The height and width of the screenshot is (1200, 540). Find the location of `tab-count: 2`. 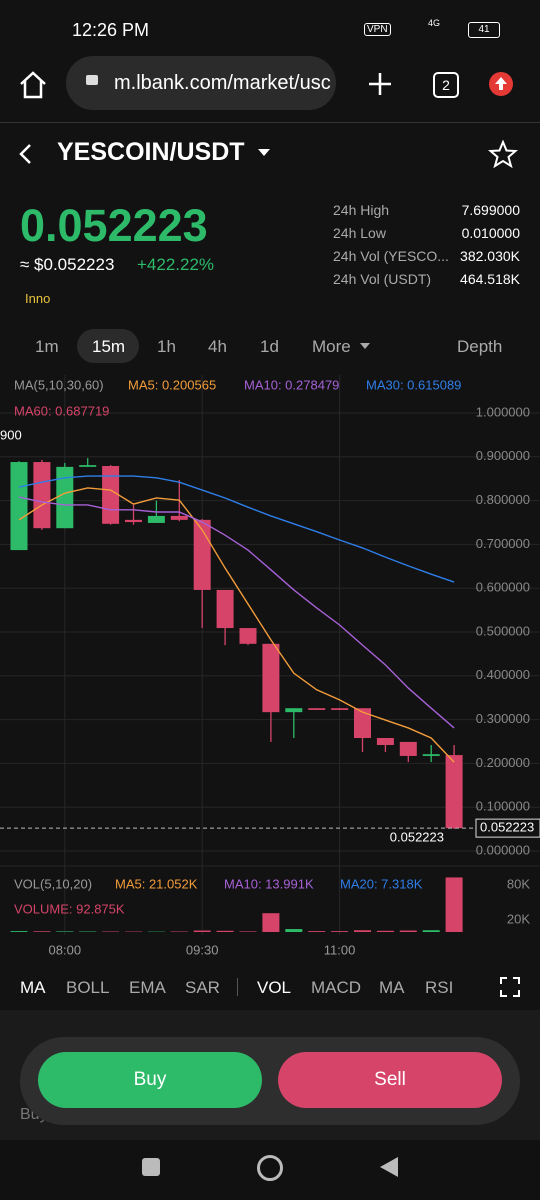

tab-count: 2 is located at coordinates (446, 85).